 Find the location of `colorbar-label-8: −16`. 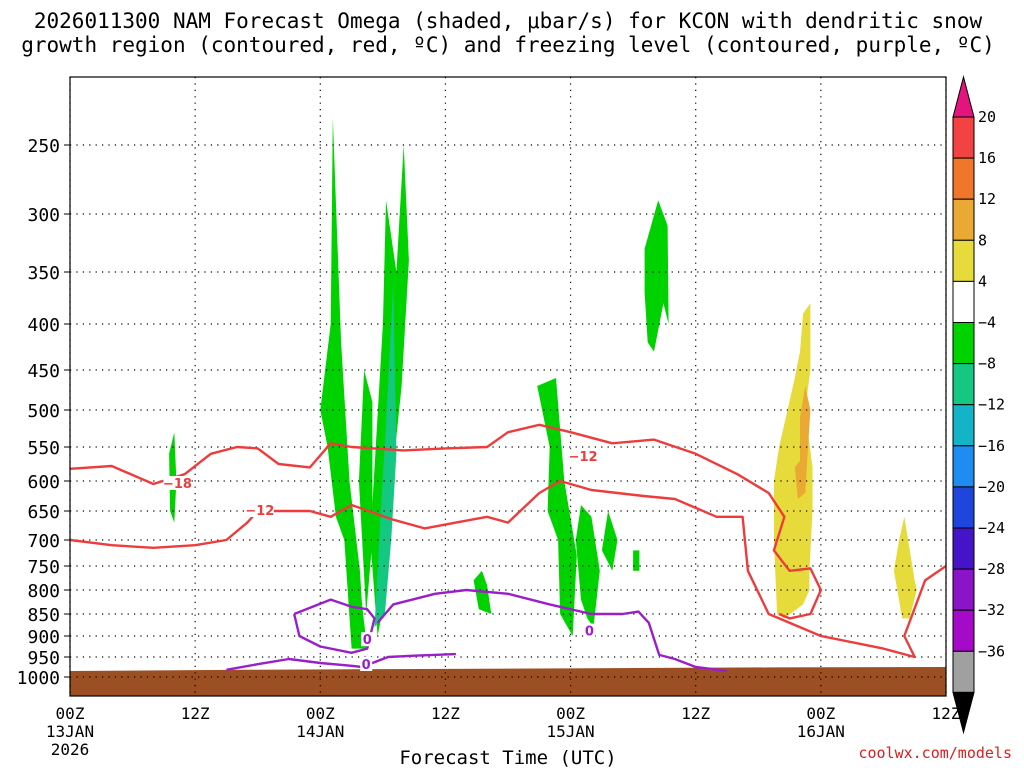

colorbar-label-8: −16 is located at coordinates (991, 446).